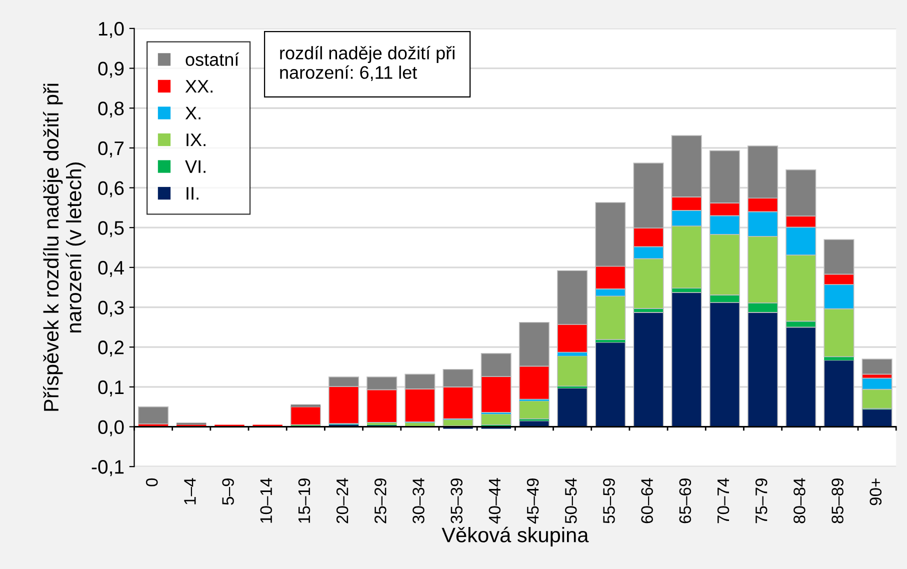 The image size is (907, 569). I want to click on x-tick-label: 10–14, so click(266, 500).